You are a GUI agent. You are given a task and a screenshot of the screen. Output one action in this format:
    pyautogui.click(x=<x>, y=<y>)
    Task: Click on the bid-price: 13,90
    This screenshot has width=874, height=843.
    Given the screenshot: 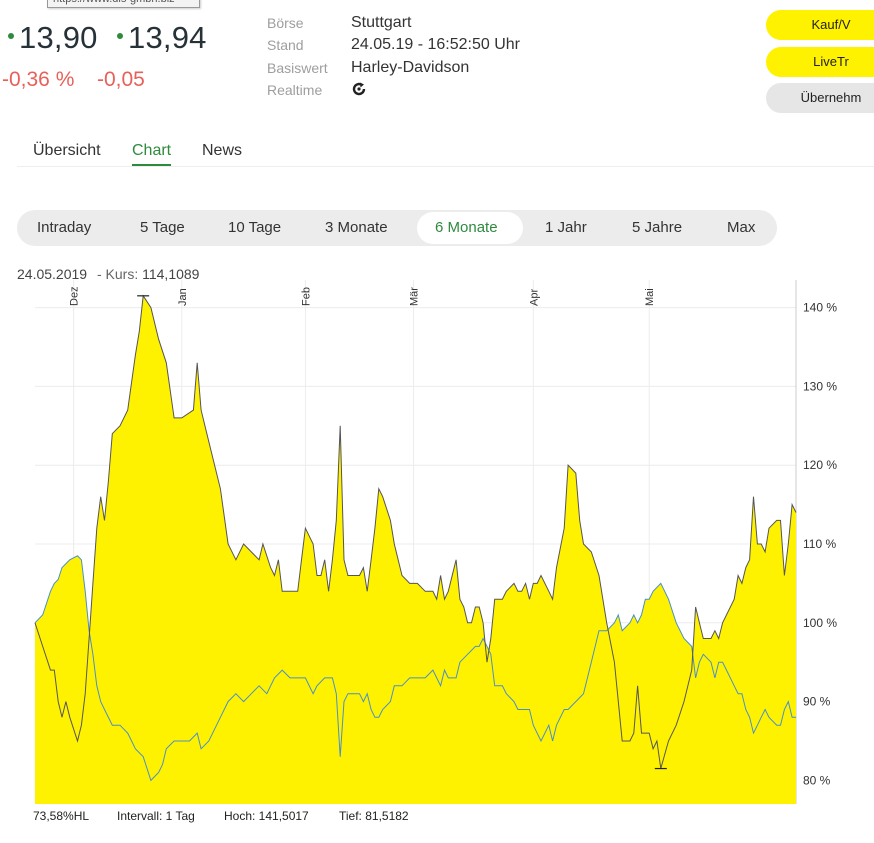 What is the action you would take?
    pyautogui.click(x=53, y=38)
    